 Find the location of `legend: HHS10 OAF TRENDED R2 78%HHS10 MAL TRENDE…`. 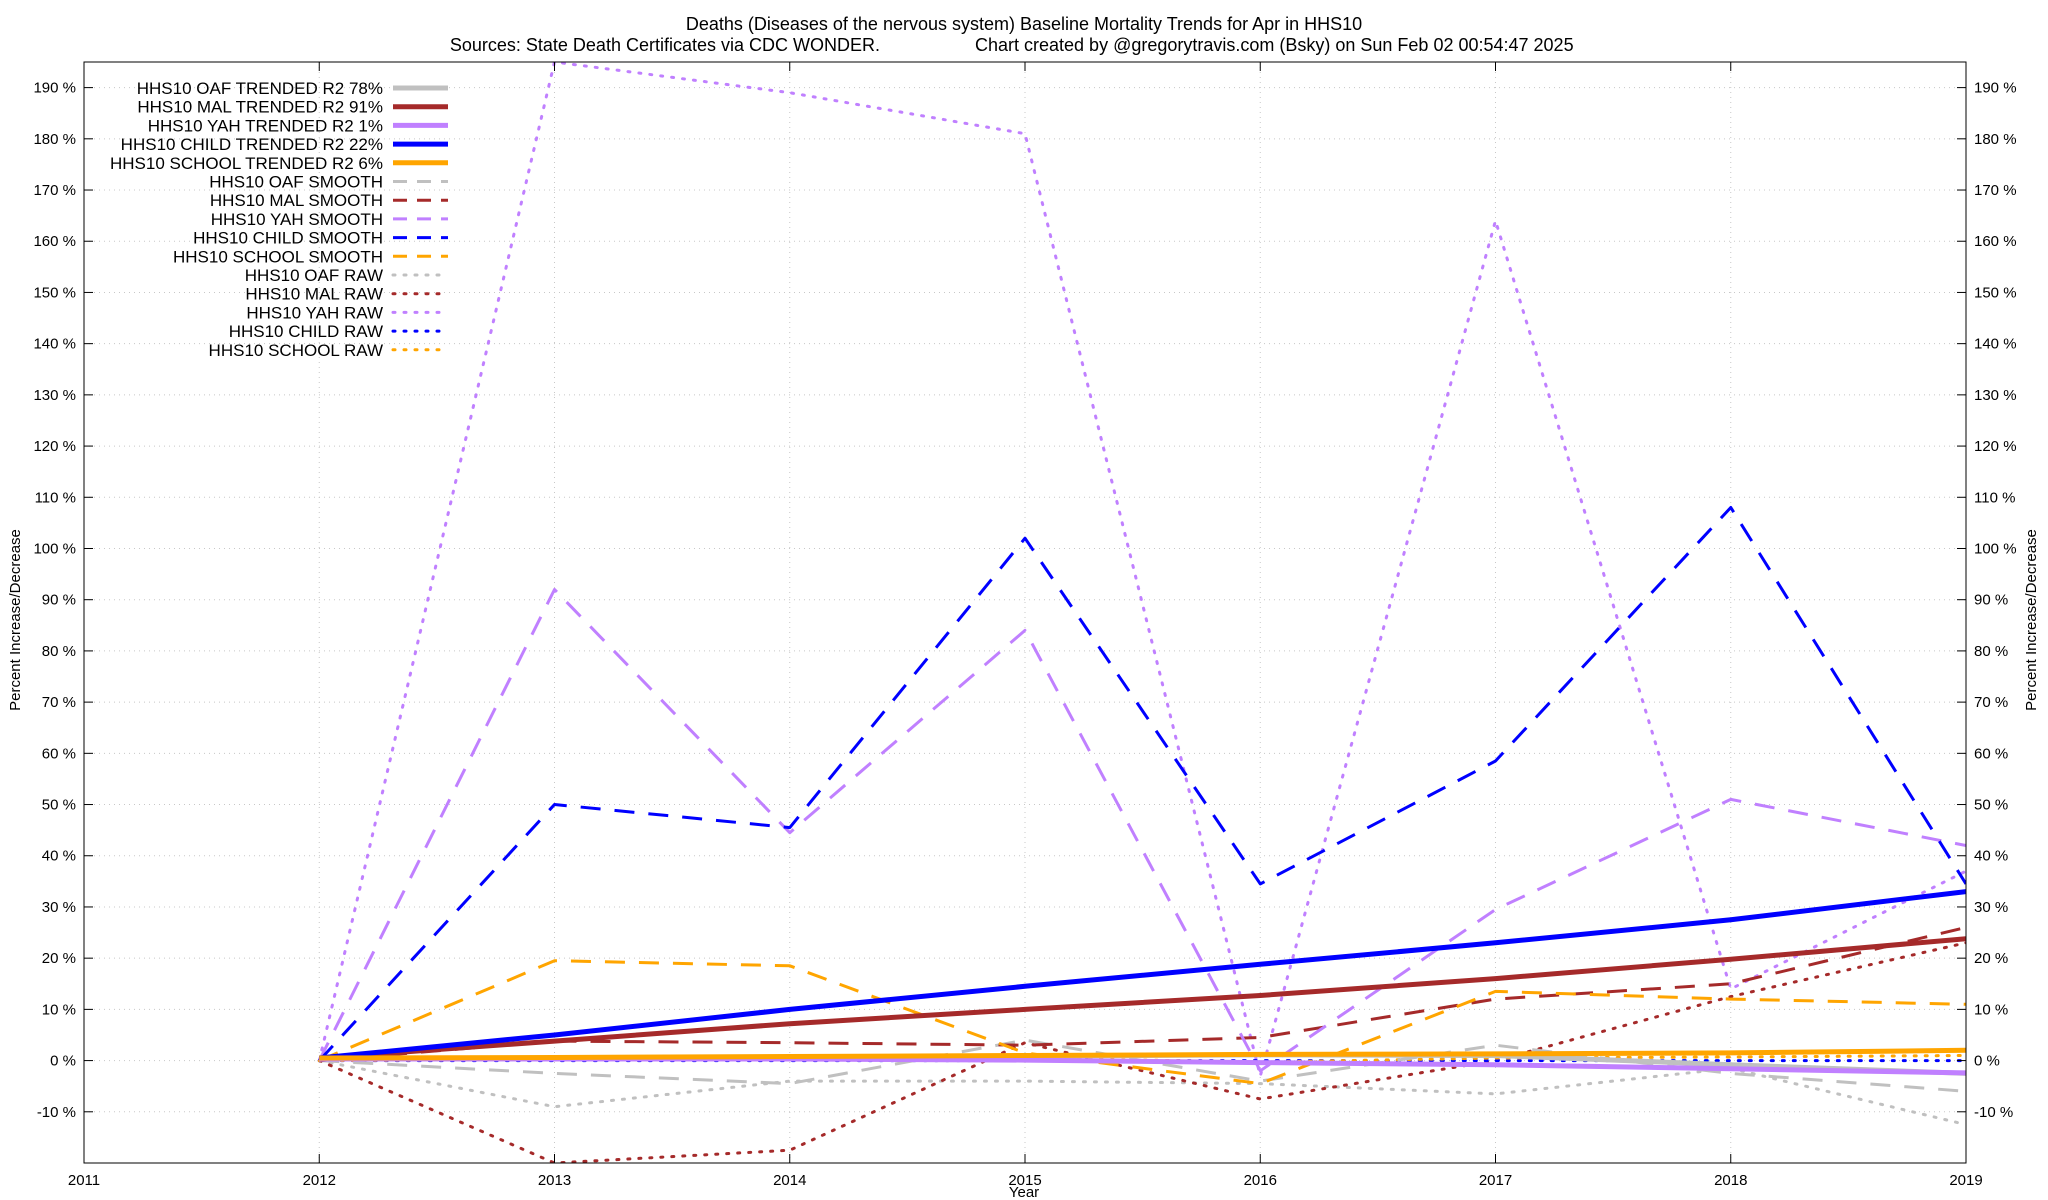

legend: HHS10 OAF TRENDED R2 78%HHS10 MAL TRENDE… is located at coordinates (280, 219).